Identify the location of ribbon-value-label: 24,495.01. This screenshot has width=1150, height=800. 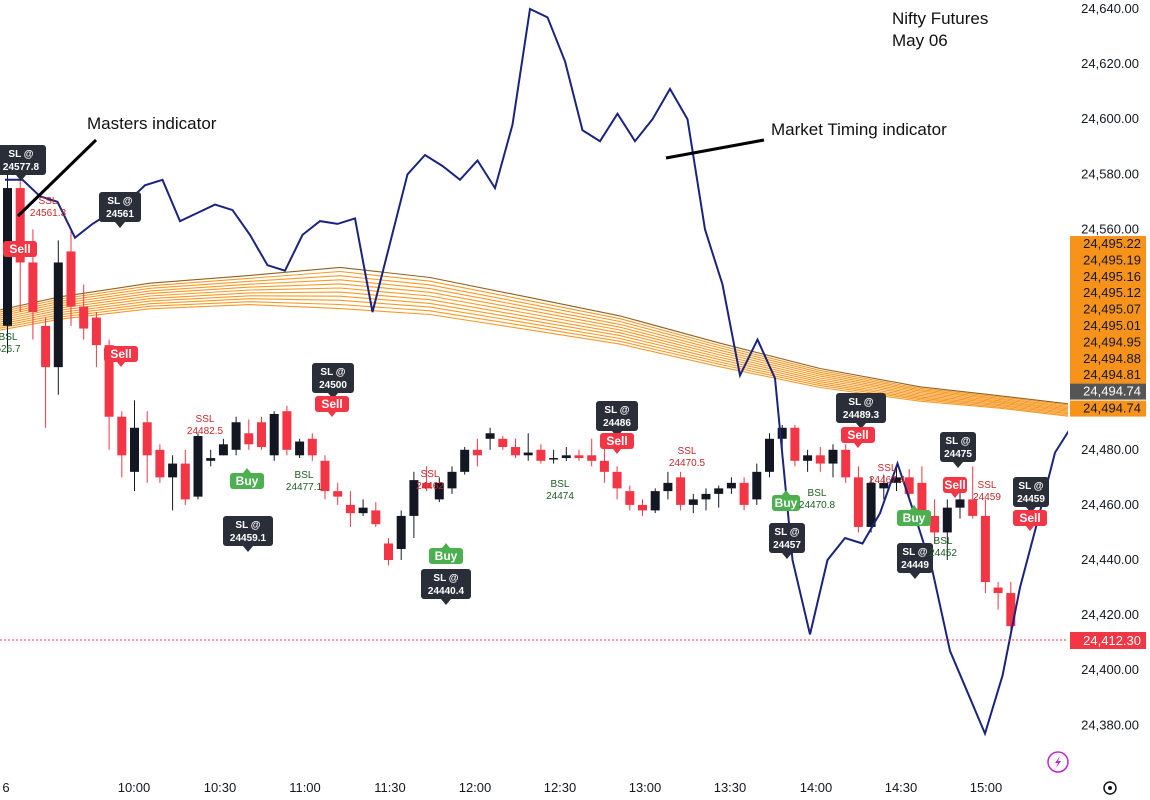
(1112, 325).